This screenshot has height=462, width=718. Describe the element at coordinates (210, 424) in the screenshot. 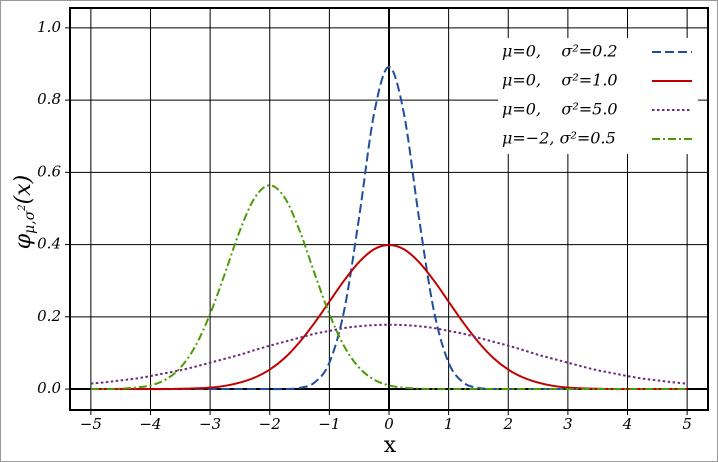

I see `x-tick-label: −3` at that location.